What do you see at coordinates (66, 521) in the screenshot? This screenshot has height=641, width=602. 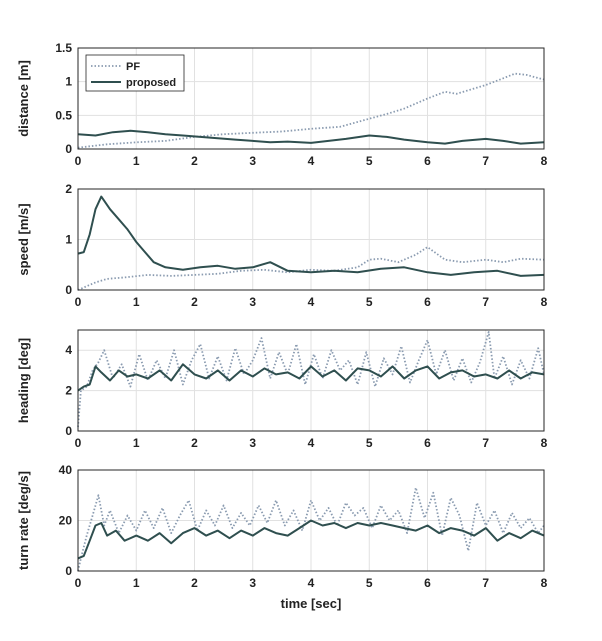 I see `y-tick-label: 20` at bounding box center [66, 521].